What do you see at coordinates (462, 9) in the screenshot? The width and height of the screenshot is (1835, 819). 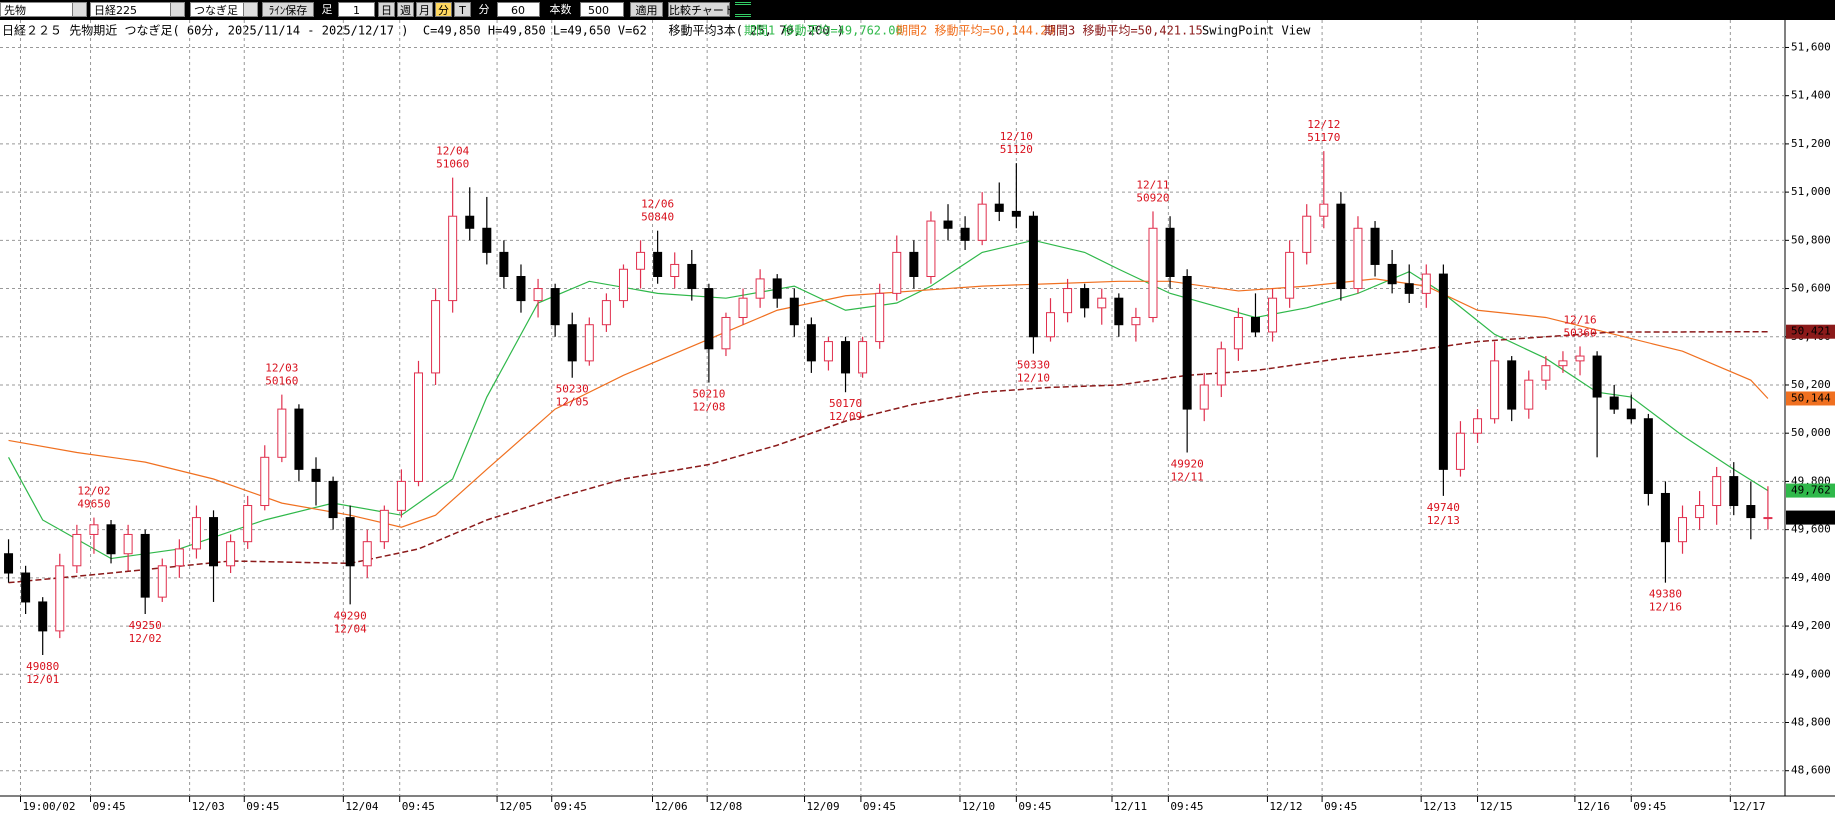 I see `period-button: T` at bounding box center [462, 9].